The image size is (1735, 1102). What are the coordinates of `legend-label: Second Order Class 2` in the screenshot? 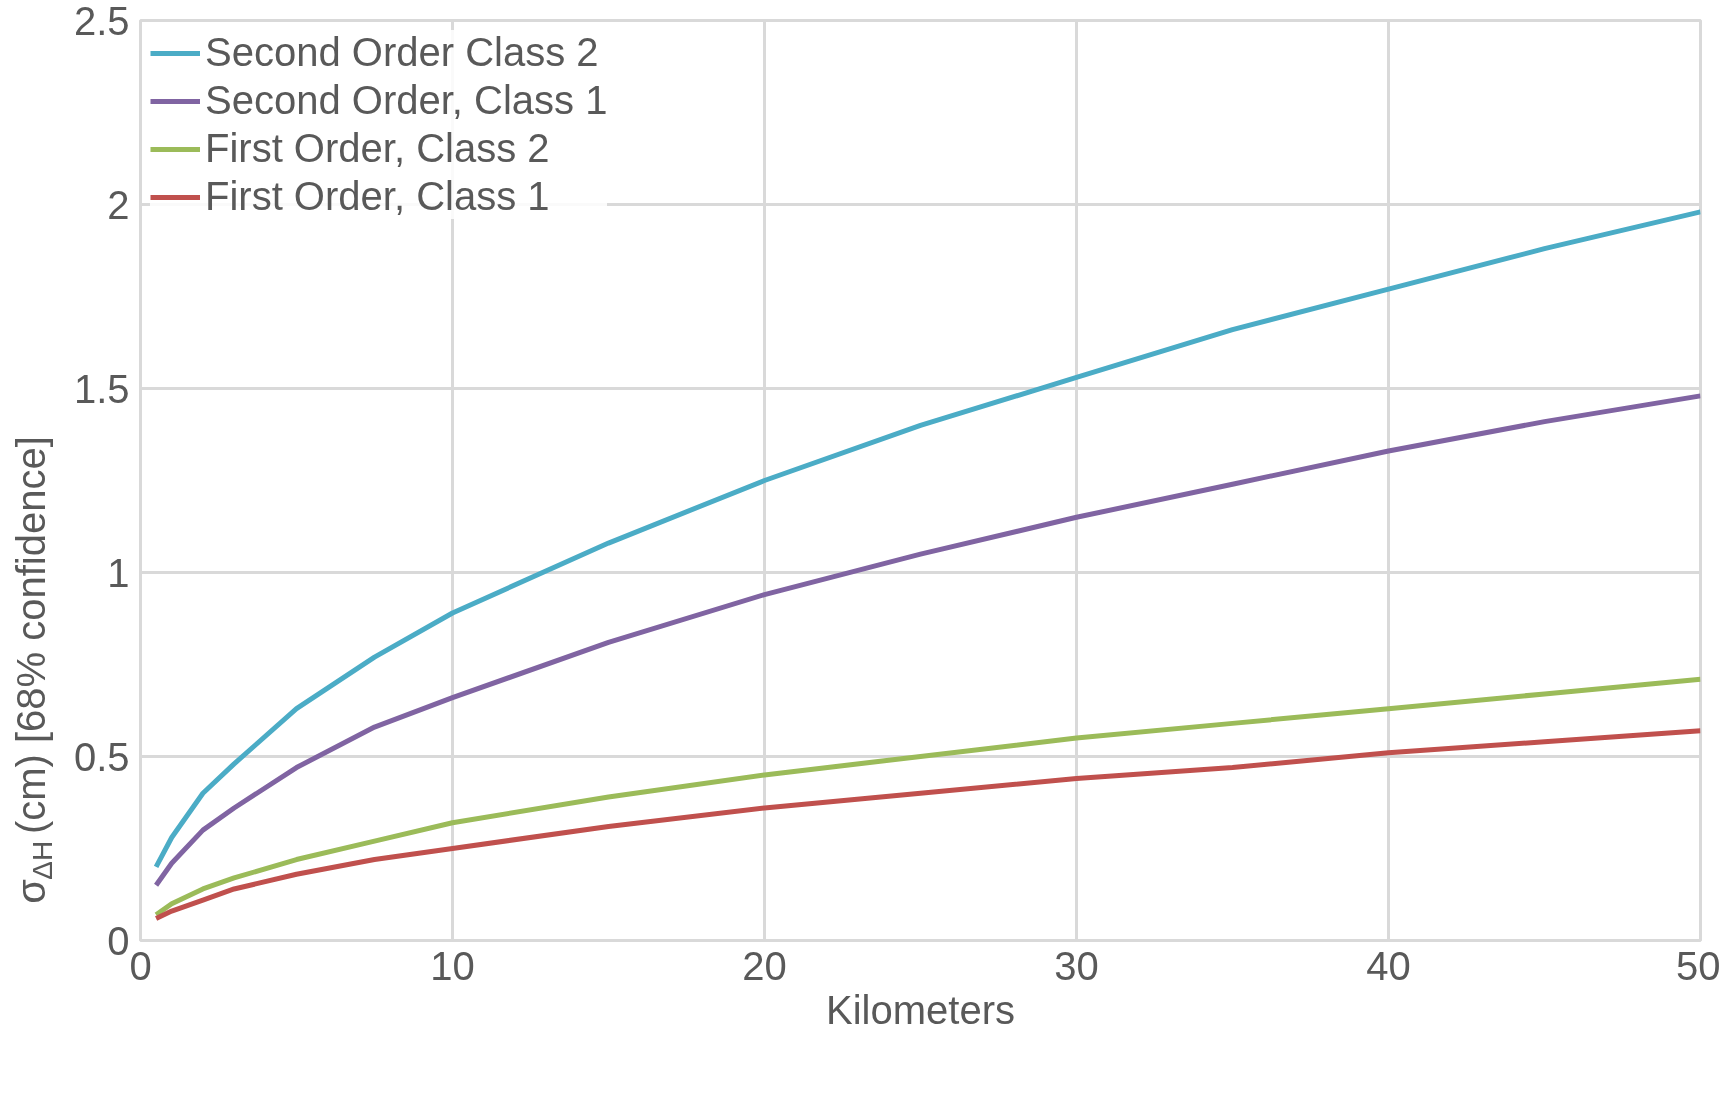 It's located at (402, 52).